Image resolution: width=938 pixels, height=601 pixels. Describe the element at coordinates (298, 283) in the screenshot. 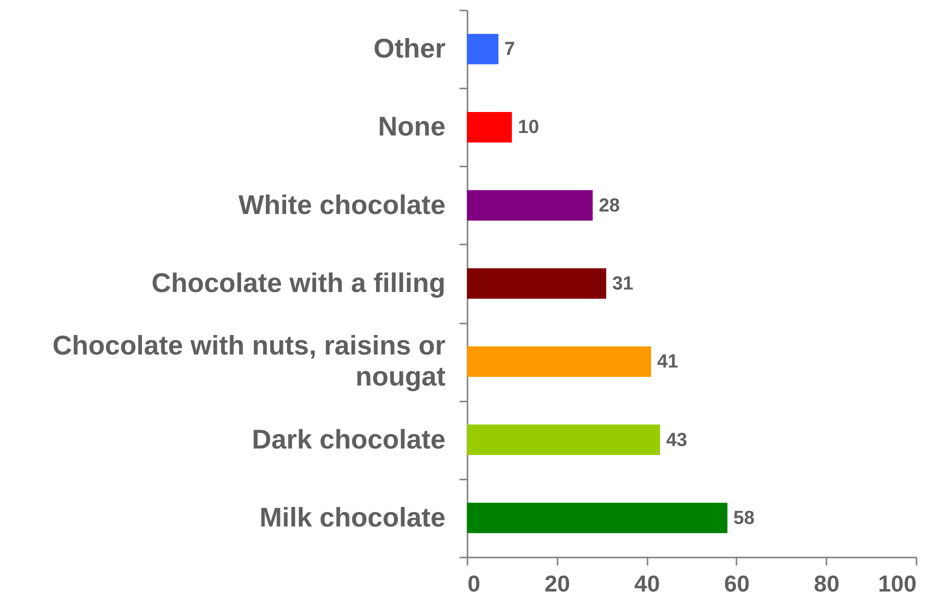

I see `y-tick-label: Chocolate with a filling` at that location.